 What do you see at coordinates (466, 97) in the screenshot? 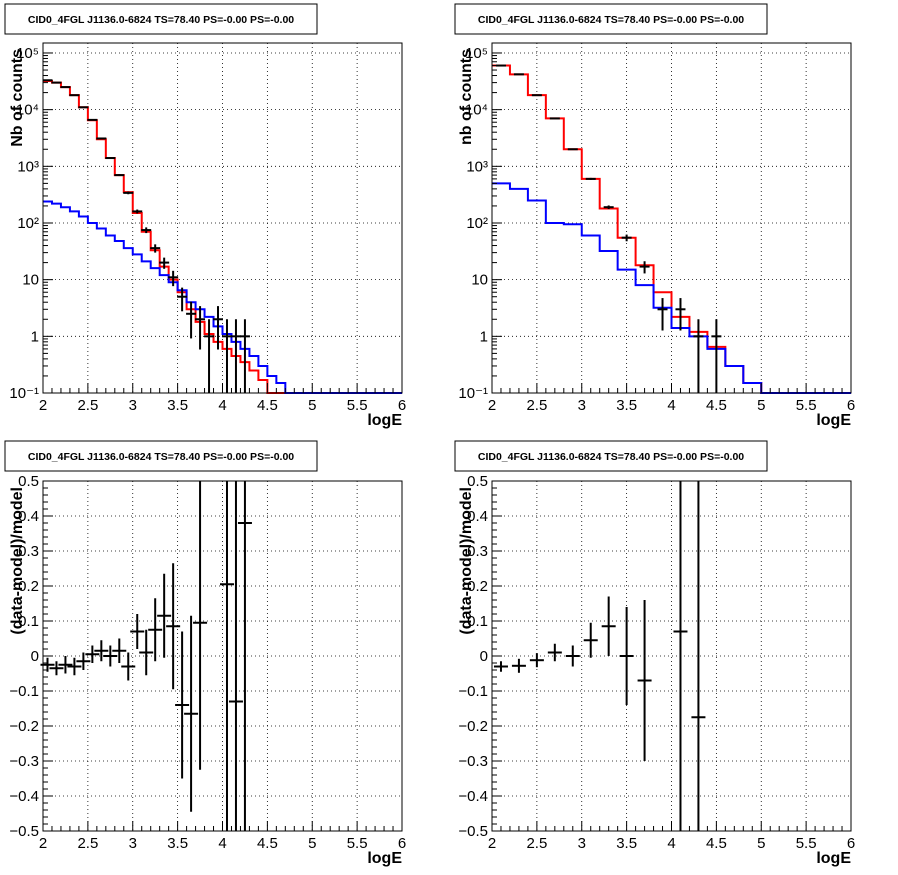
I see `y-axis-label: nb of counts` at bounding box center [466, 97].